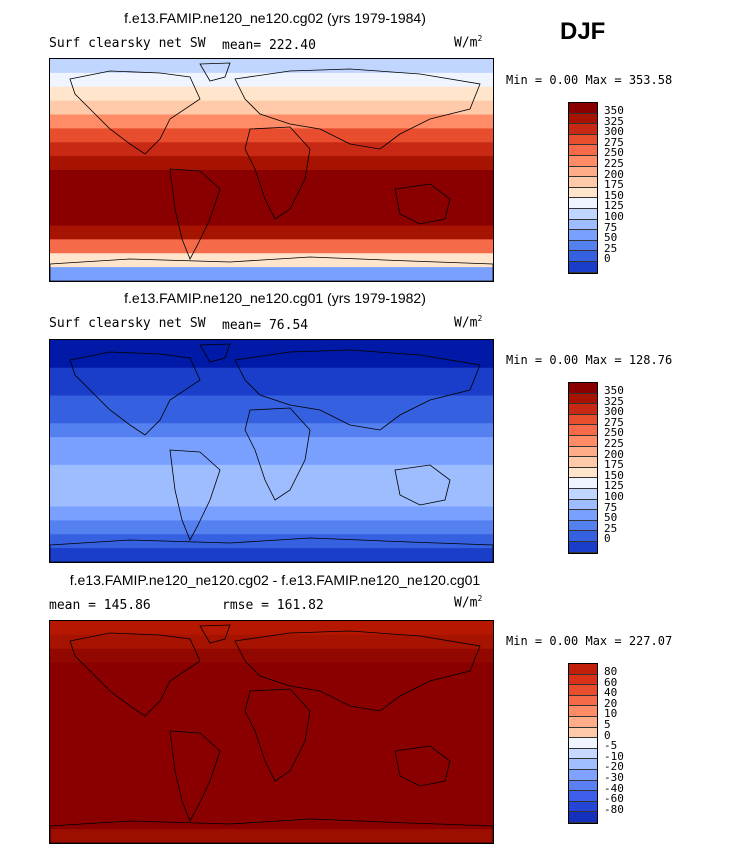 This screenshot has height=847, width=733. I want to click on colorbar-tick-label: 200, so click(614, 454).